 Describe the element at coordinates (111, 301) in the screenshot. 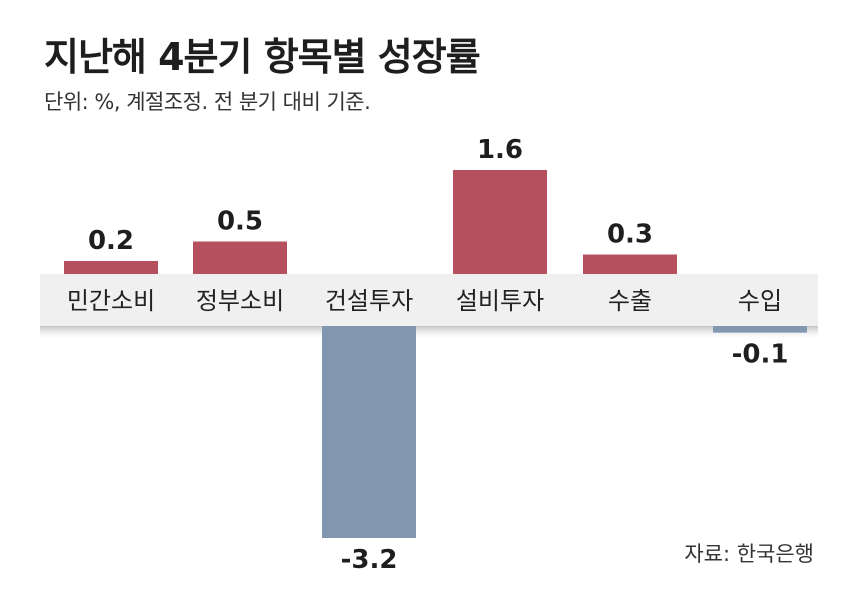

I see `category-label-1: 민간소비` at that location.